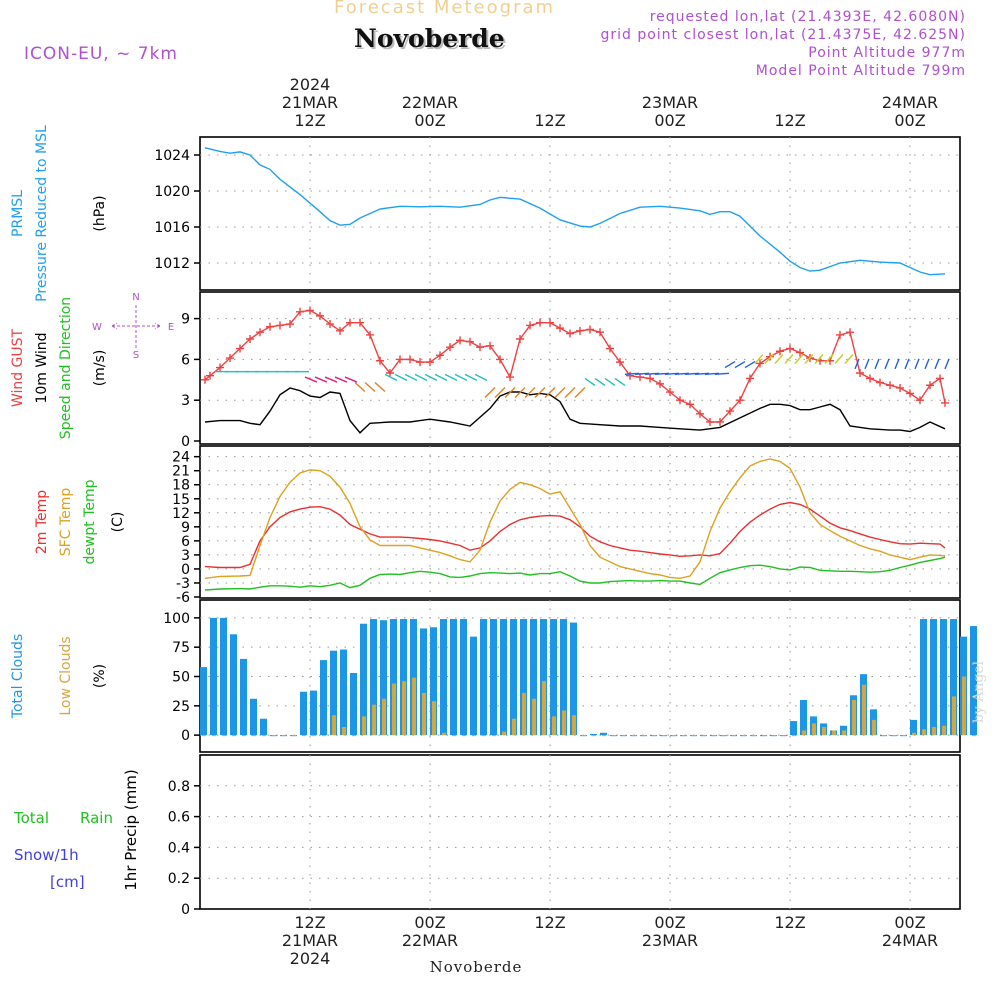 The width and height of the screenshot is (1000, 1000). What do you see at coordinates (575, 410) in the screenshot?
I see `series-line-10m-wind` at bounding box center [575, 410].